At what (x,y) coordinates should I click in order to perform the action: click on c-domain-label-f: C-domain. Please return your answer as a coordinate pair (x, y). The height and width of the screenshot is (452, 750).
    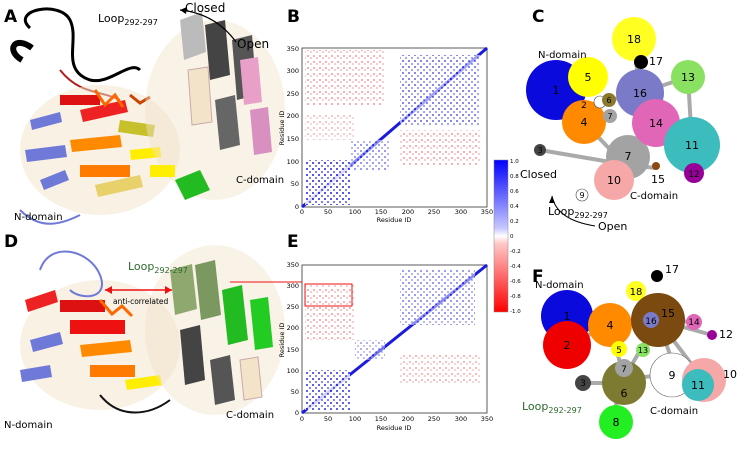
    Looking at the image, I should click on (674, 411).